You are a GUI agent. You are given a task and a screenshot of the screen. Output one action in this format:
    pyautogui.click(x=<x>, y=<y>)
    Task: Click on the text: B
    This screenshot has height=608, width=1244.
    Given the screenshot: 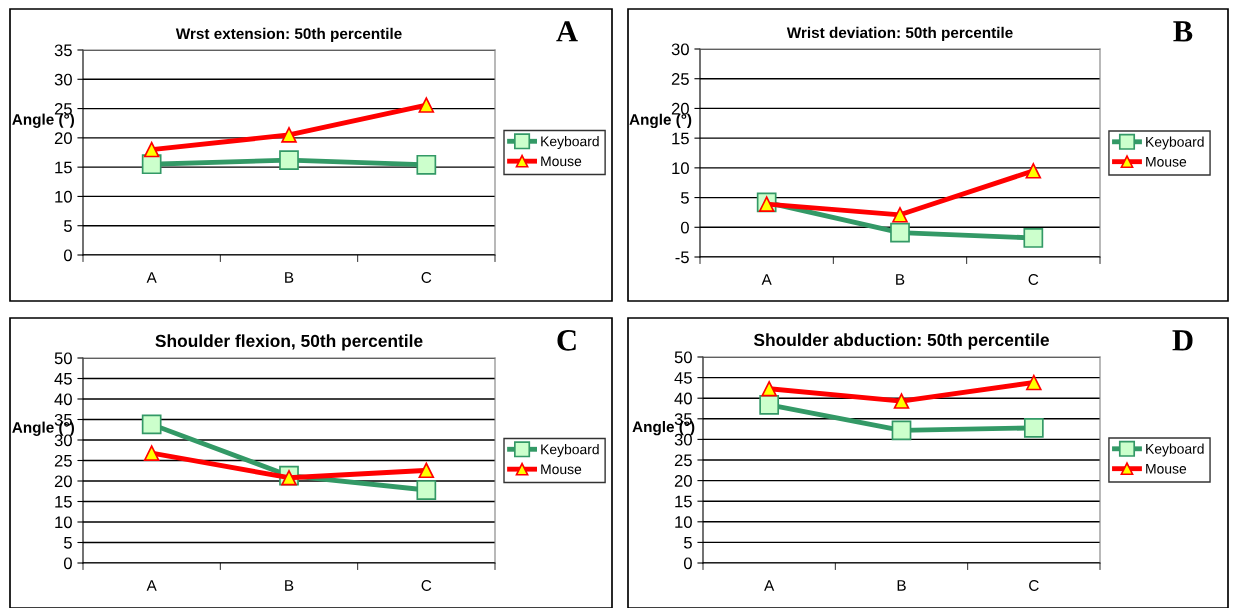 What is the action you would take?
    pyautogui.click(x=1183, y=31)
    